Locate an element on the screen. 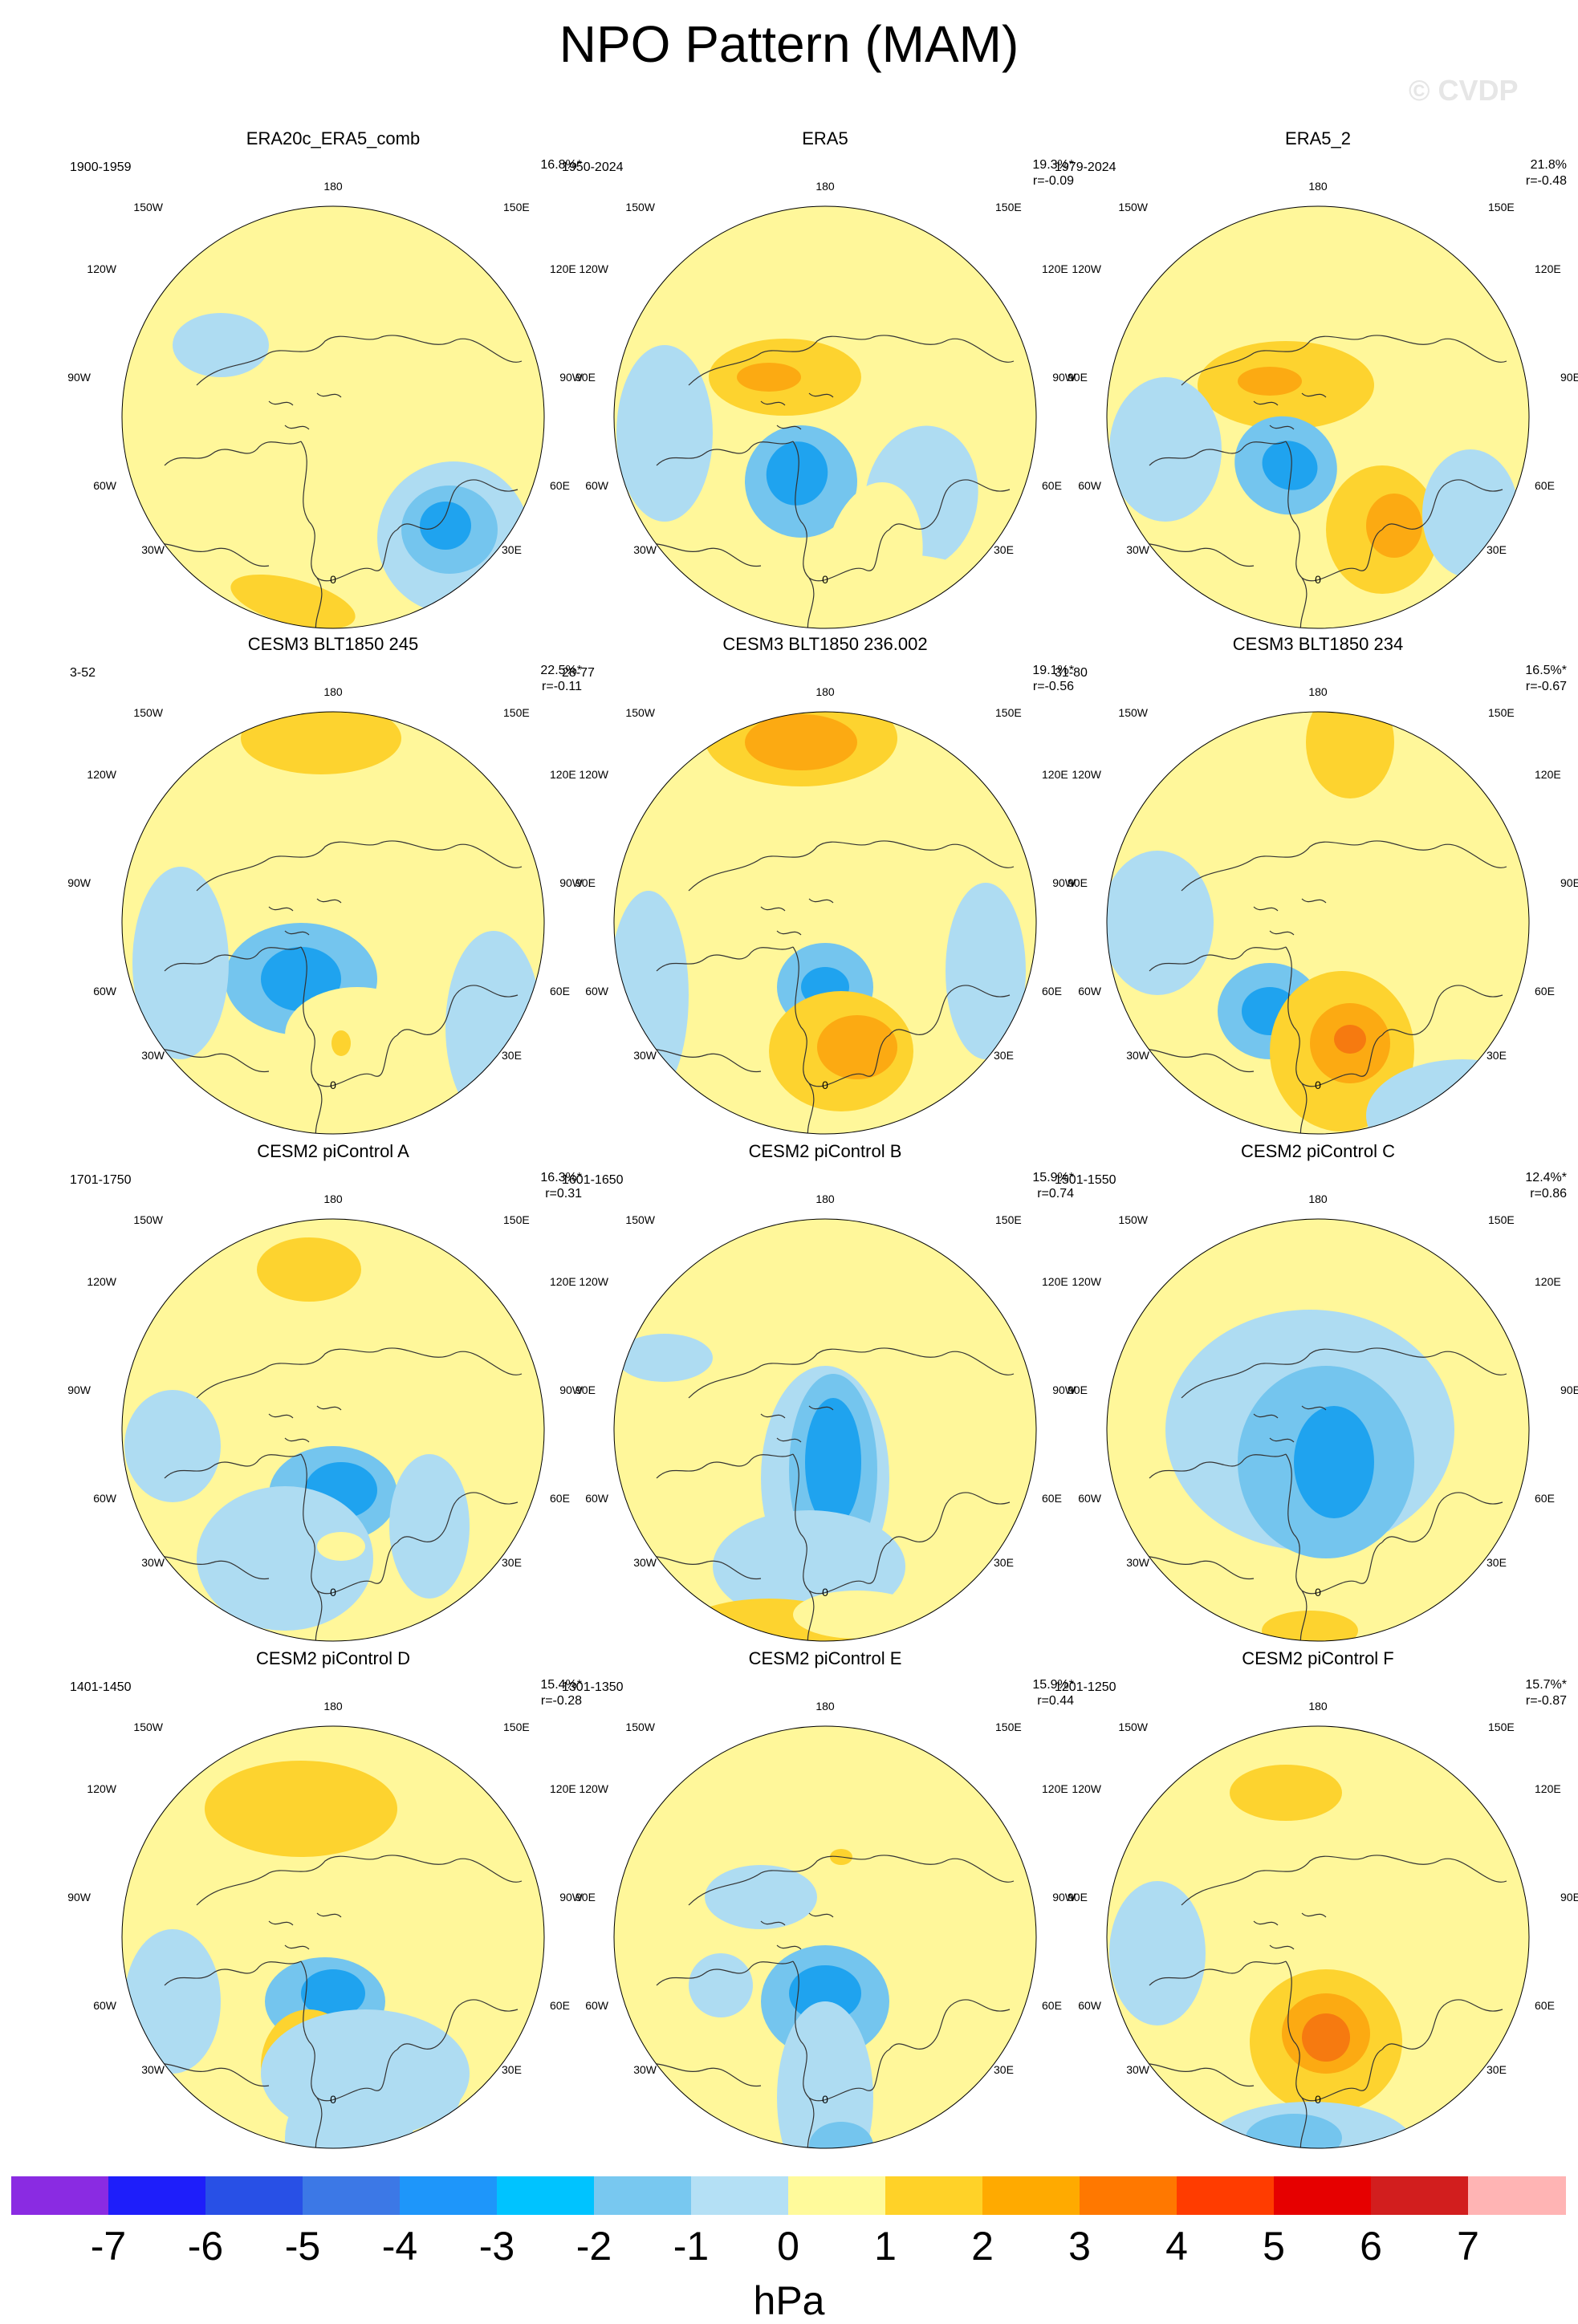  panel-title: CESM2 piControl C is located at coordinates (1318, 1151).